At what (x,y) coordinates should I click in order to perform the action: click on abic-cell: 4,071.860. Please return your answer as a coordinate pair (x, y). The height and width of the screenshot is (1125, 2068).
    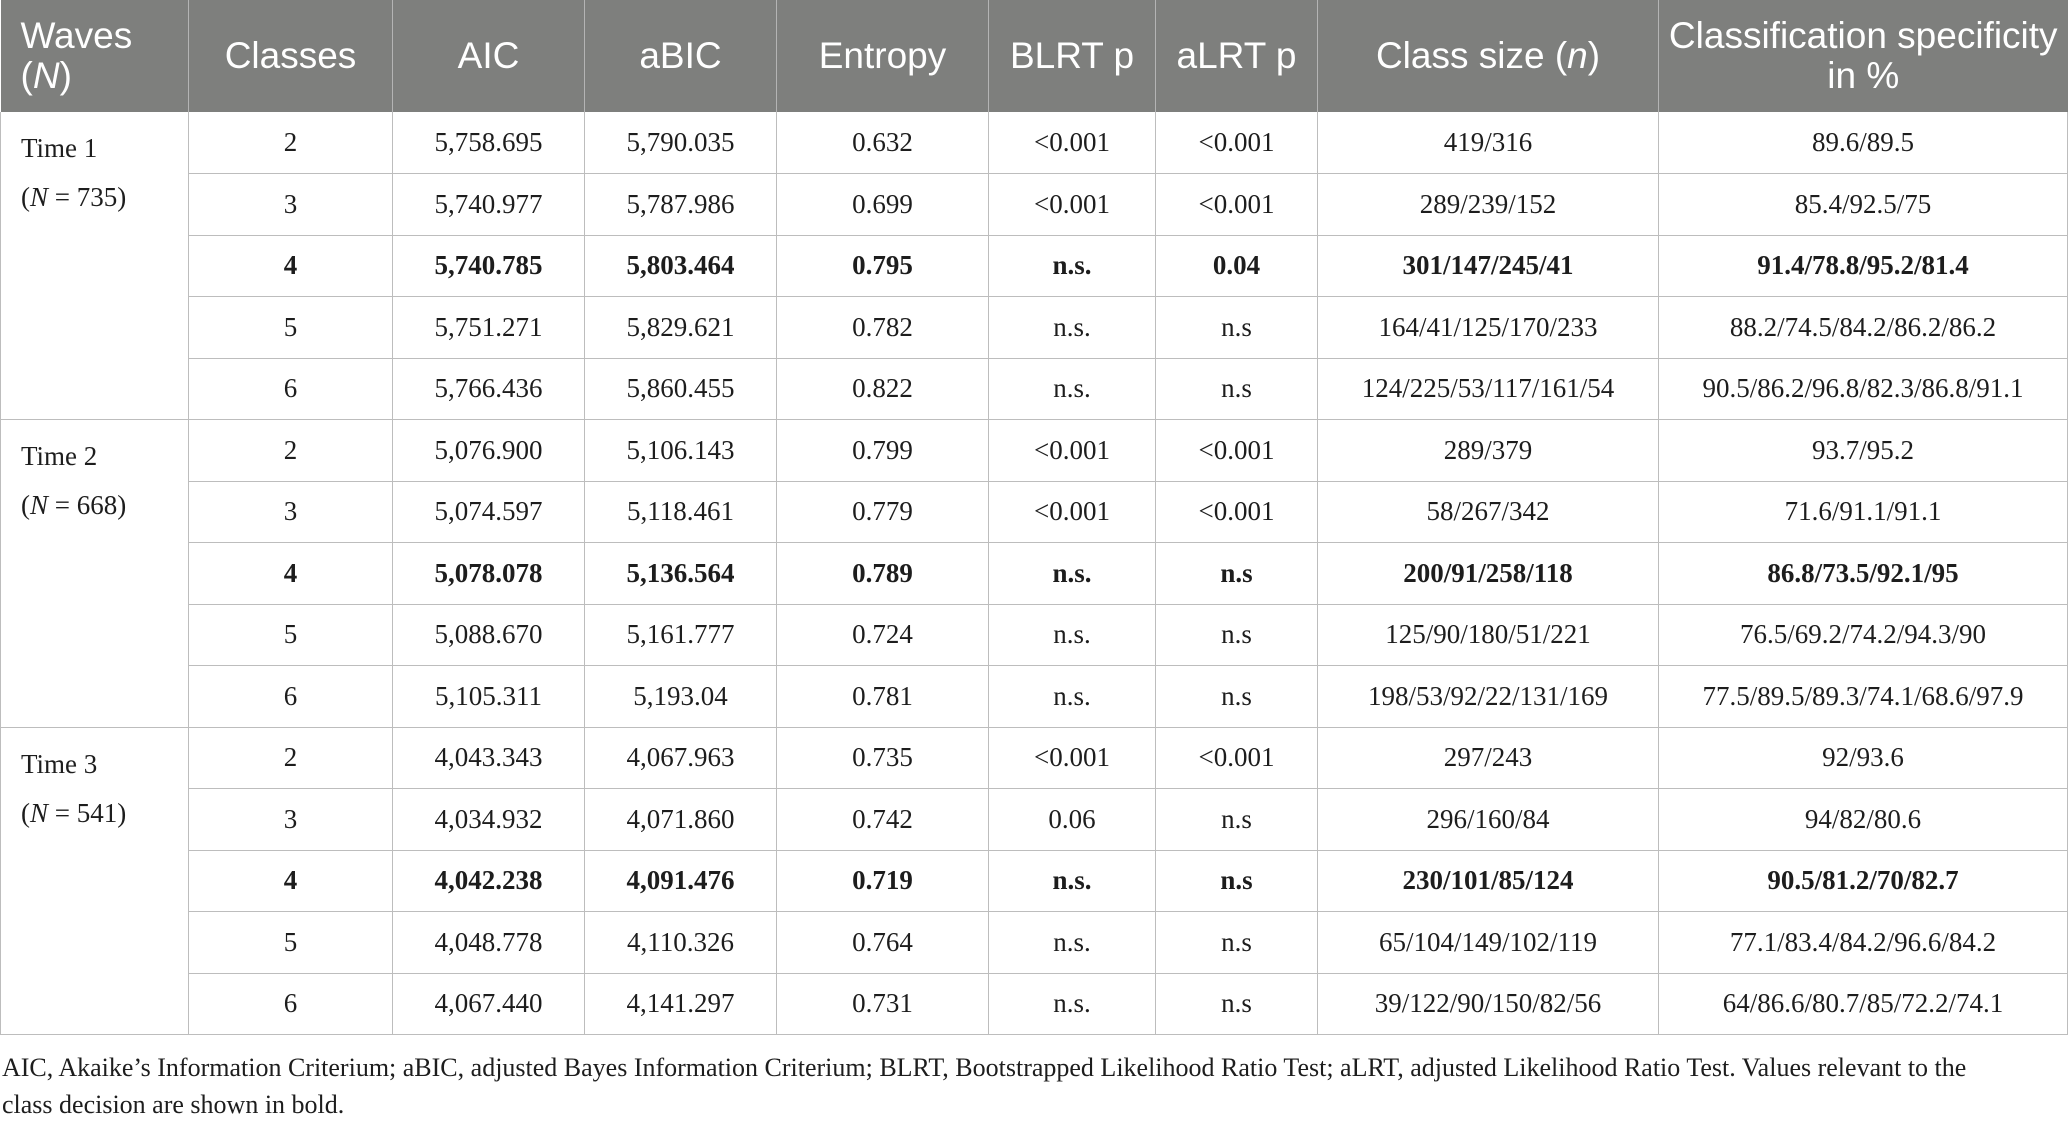
    Looking at the image, I should click on (680, 819).